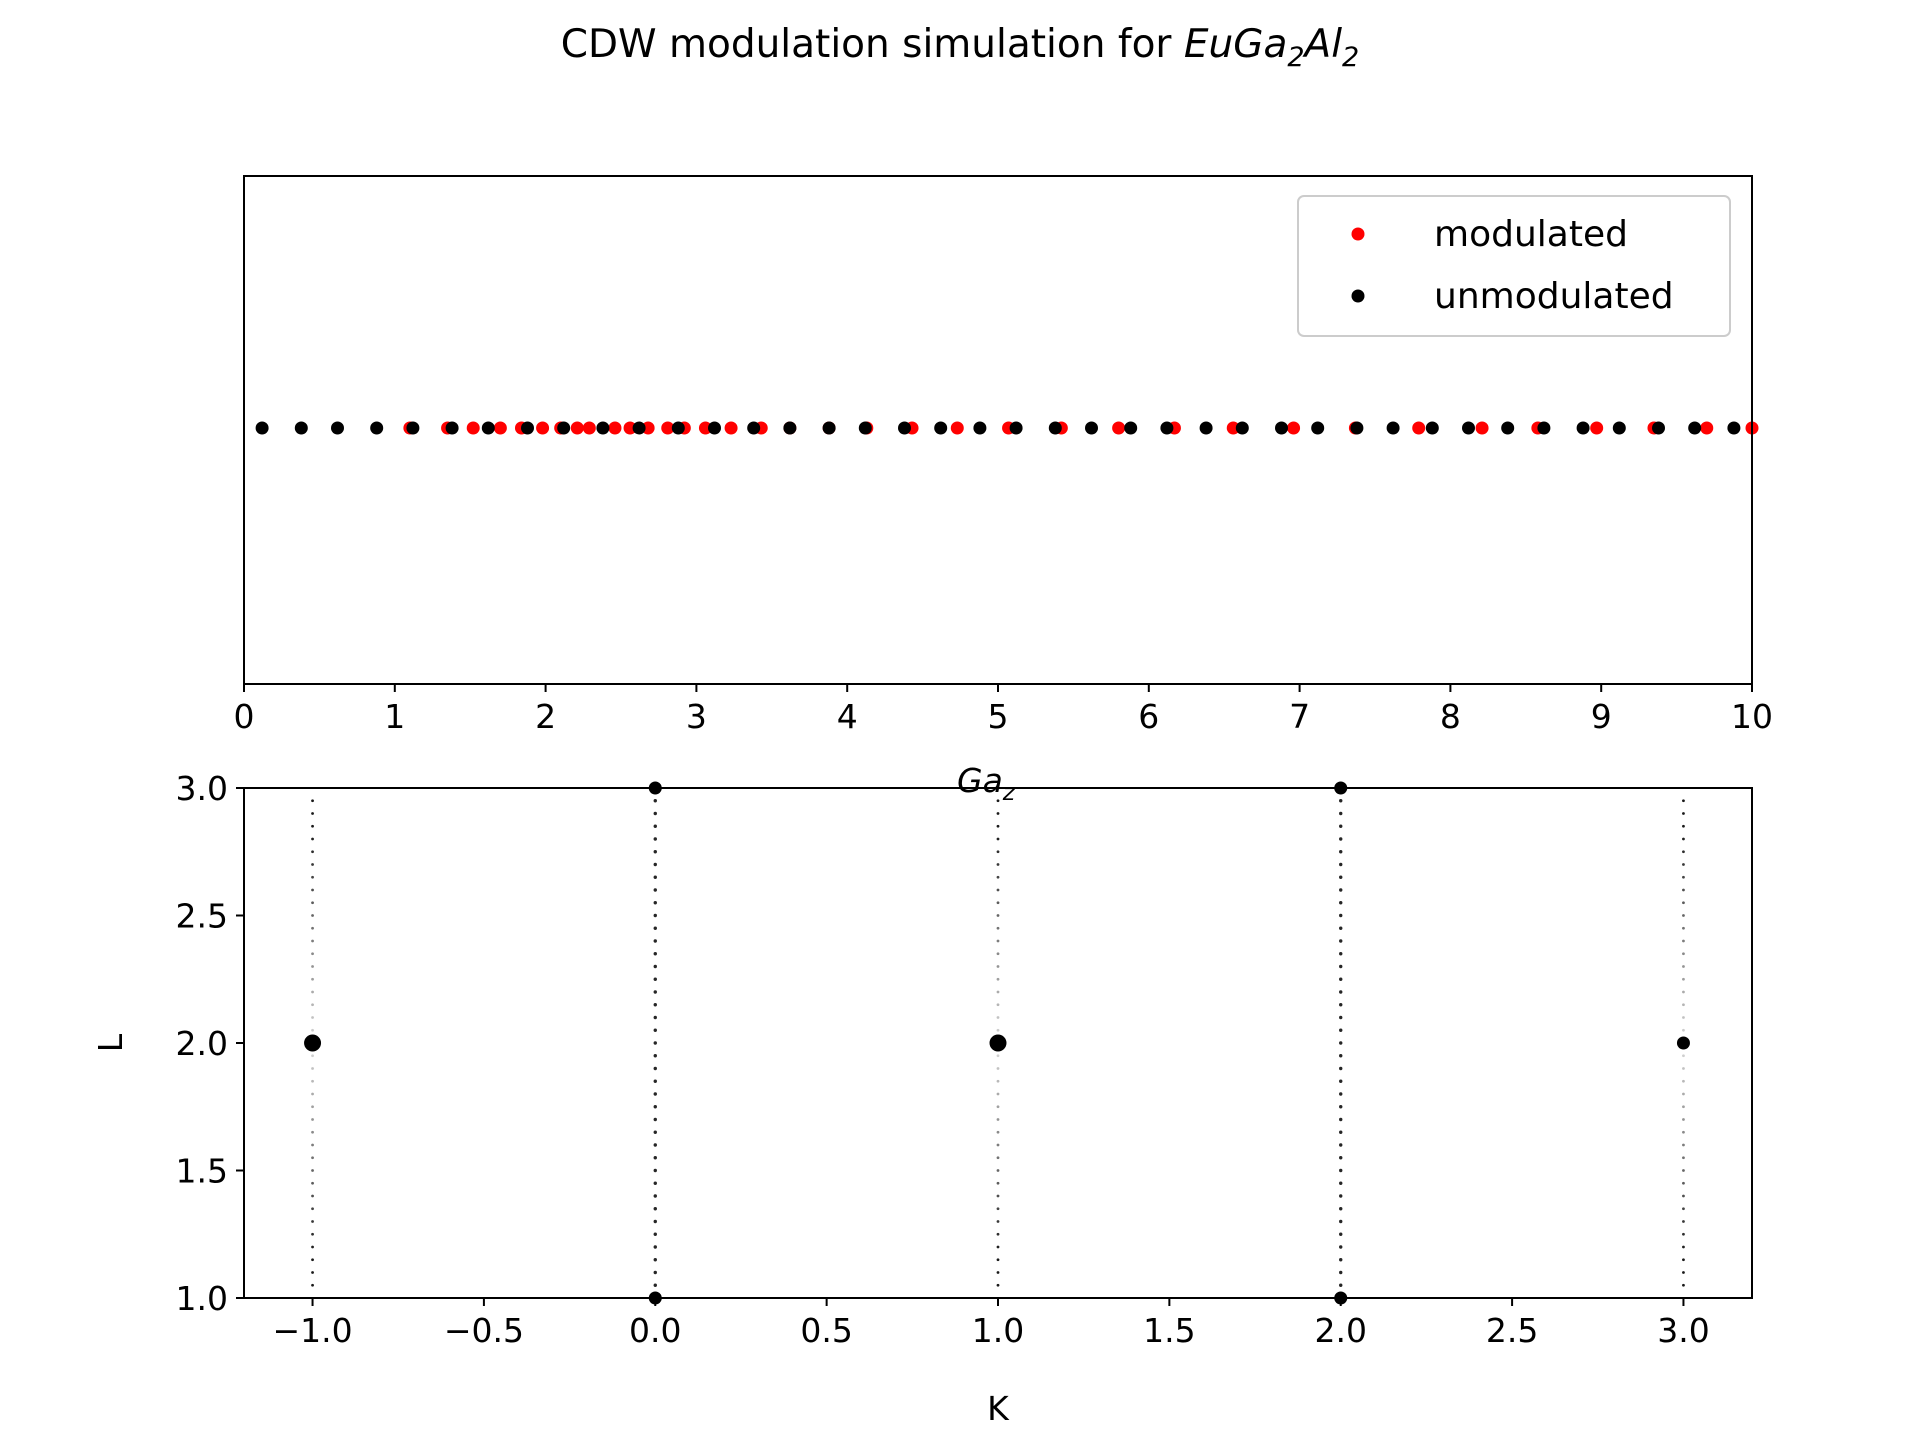 The image size is (1920, 1444). I want to click on bottom-y-ticks: 1.0 1.5 2.0 2.5 3.0, so click(210, 1043).